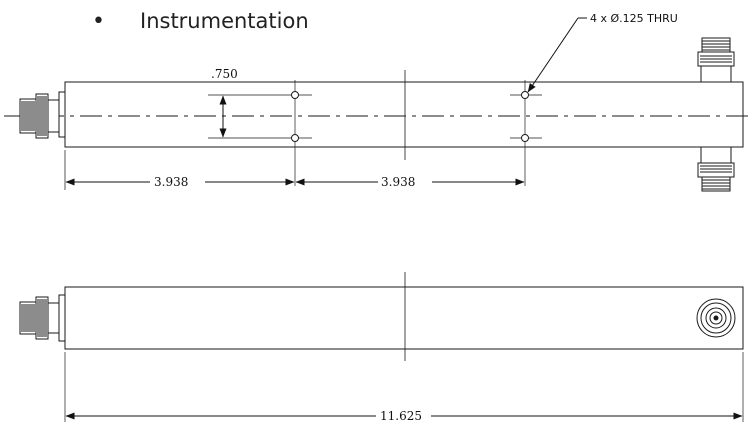 The height and width of the screenshot is (428, 753). I want to click on dim-overall-label: 11.625, so click(401, 416).